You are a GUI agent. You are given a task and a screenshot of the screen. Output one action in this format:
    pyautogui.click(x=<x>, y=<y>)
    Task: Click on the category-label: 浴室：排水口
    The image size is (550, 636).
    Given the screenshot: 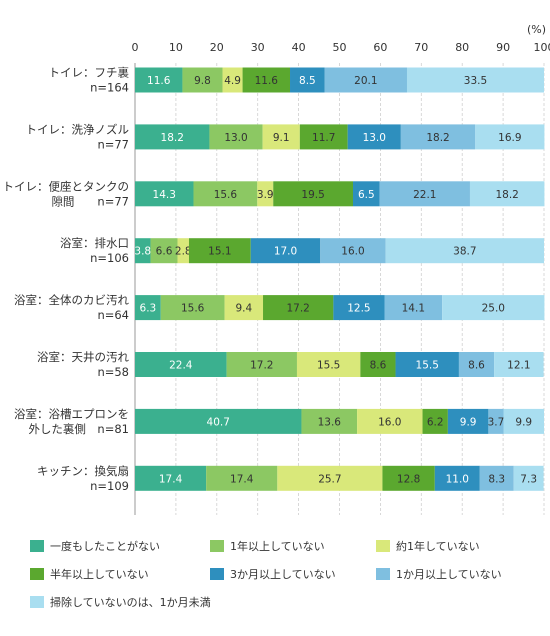 What is the action you would take?
    pyautogui.click(x=94, y=243)
    